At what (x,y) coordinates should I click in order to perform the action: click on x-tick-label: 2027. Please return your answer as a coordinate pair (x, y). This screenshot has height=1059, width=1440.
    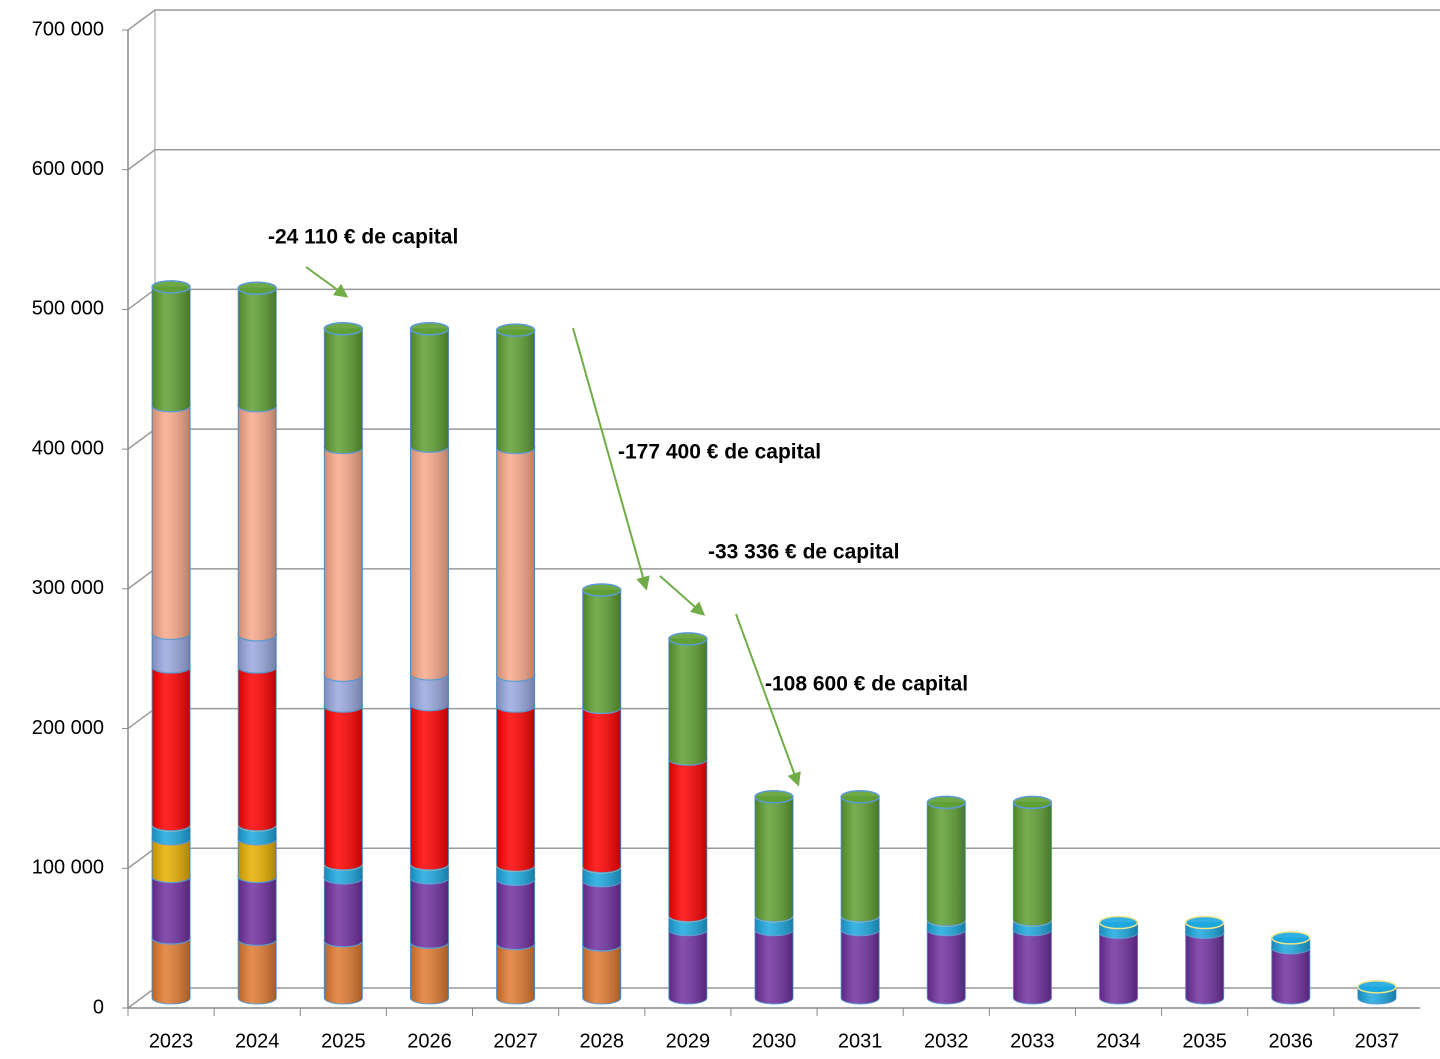
    Looking at the image, I should click on (515, 1041).